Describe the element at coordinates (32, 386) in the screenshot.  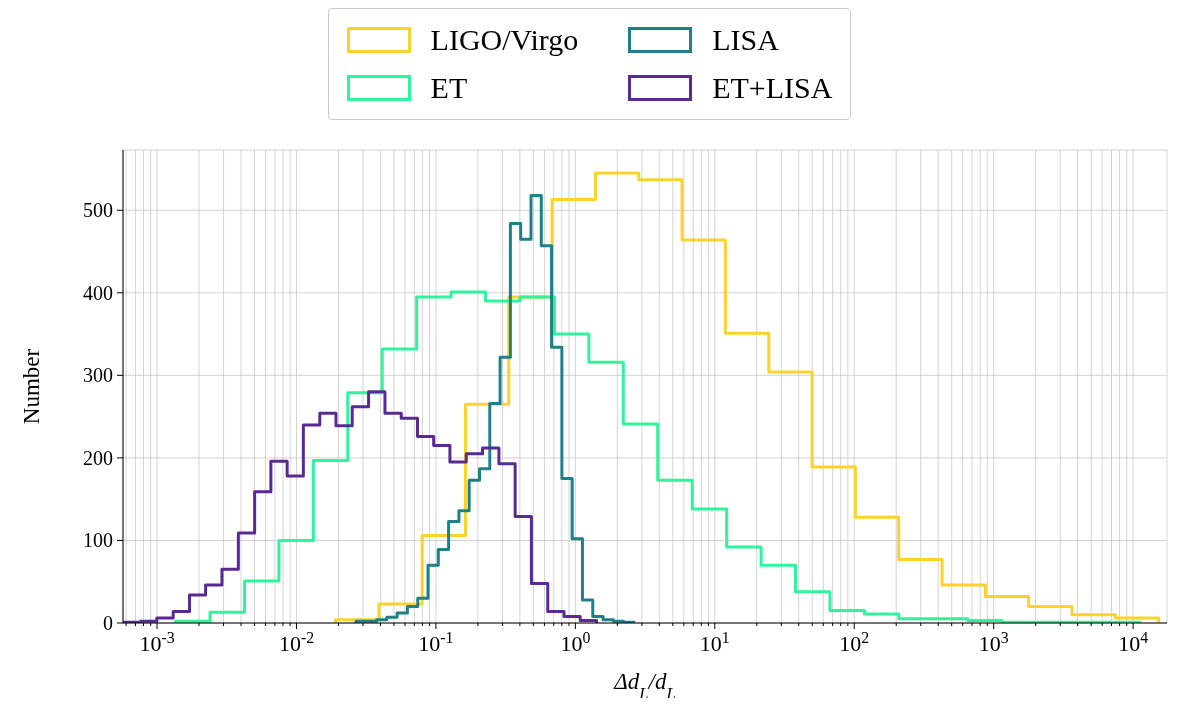
I see `y-axis-title: Number` at that location.